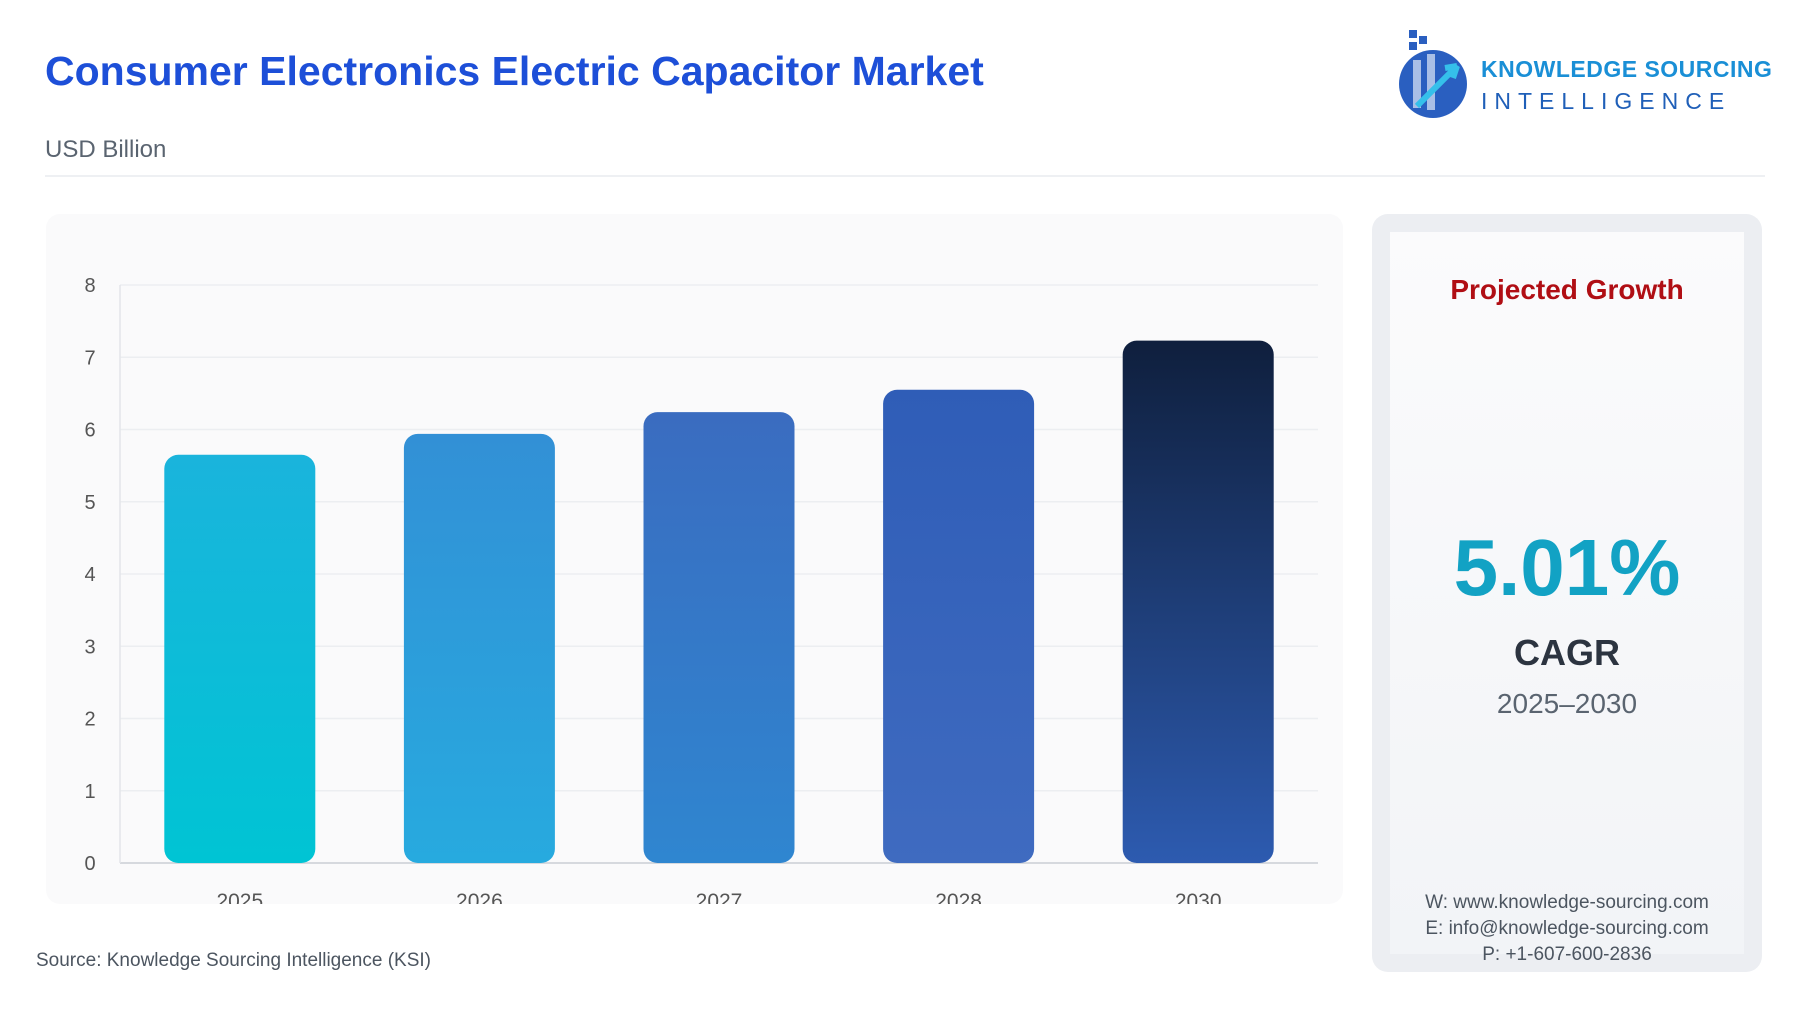 The width and height of the screenshot is (1800, 1012). I want to click on logo-text-line2: INTELLIGENCE, so click(1606, 101).